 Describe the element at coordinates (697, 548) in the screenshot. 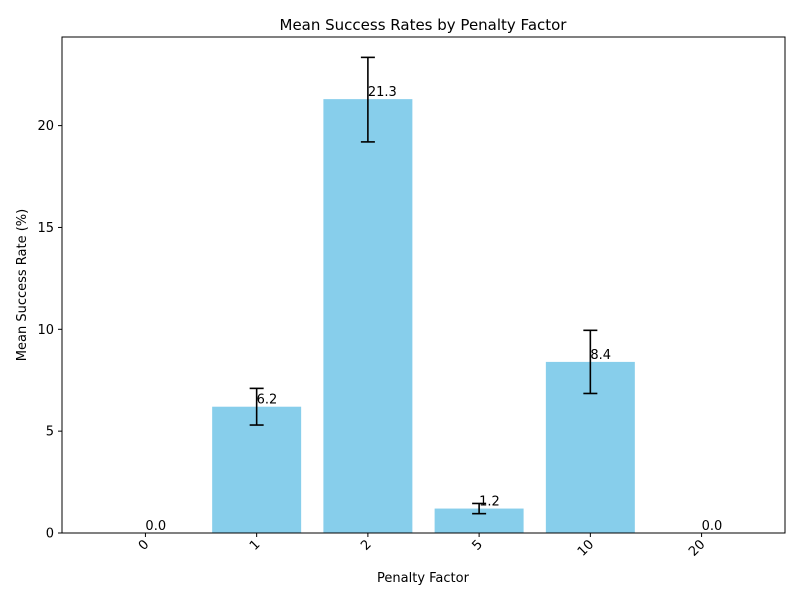

I see `x-tick-label-20: 20` at that location.